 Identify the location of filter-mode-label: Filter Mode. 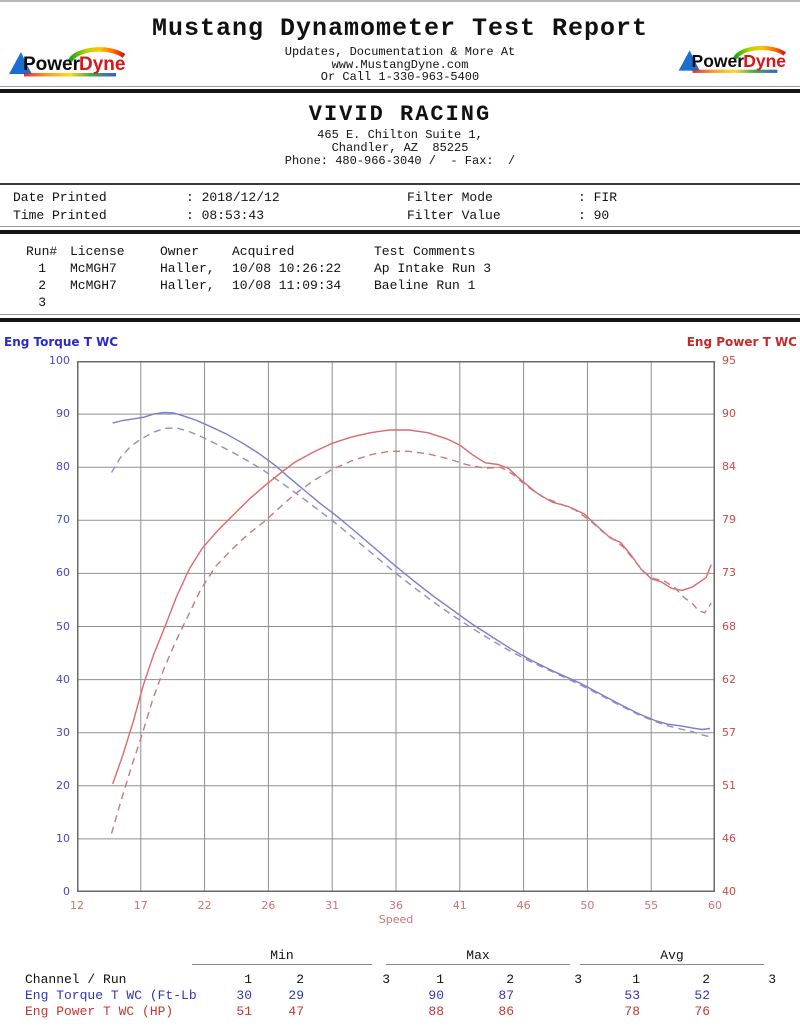
(450, 197).